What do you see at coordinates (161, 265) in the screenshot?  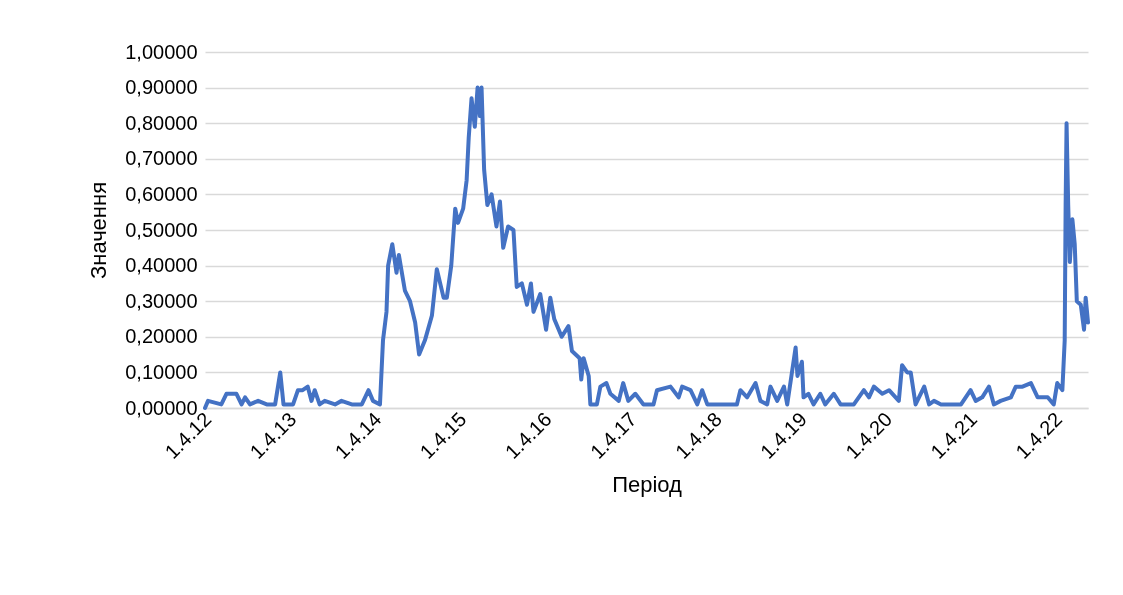 I see `y-tick-label: 0,40000` at bounding box center [161, 265].